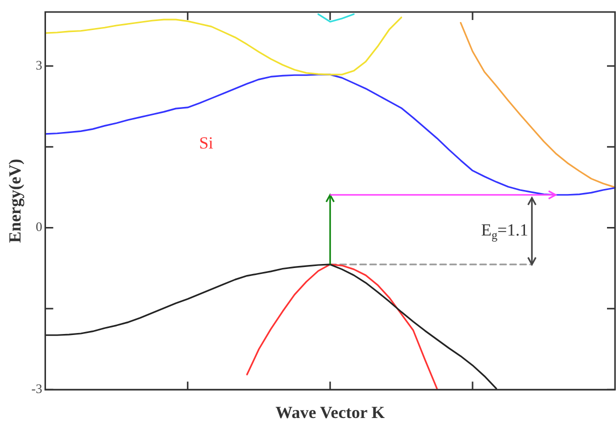 The width and height of the screenshot is (616, 430). I want to click on y-axis-title: Energy(eV), so click(15, 200).